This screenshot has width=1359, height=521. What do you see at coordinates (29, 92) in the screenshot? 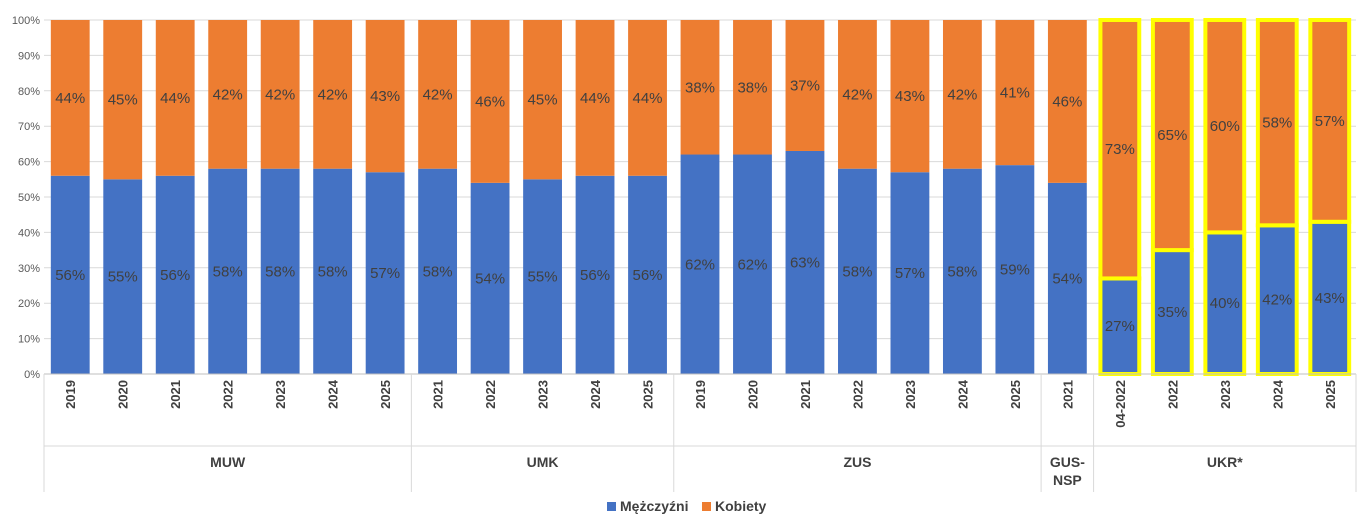
I see `y-tick-label: 80%` at bounding box center [29, 92].